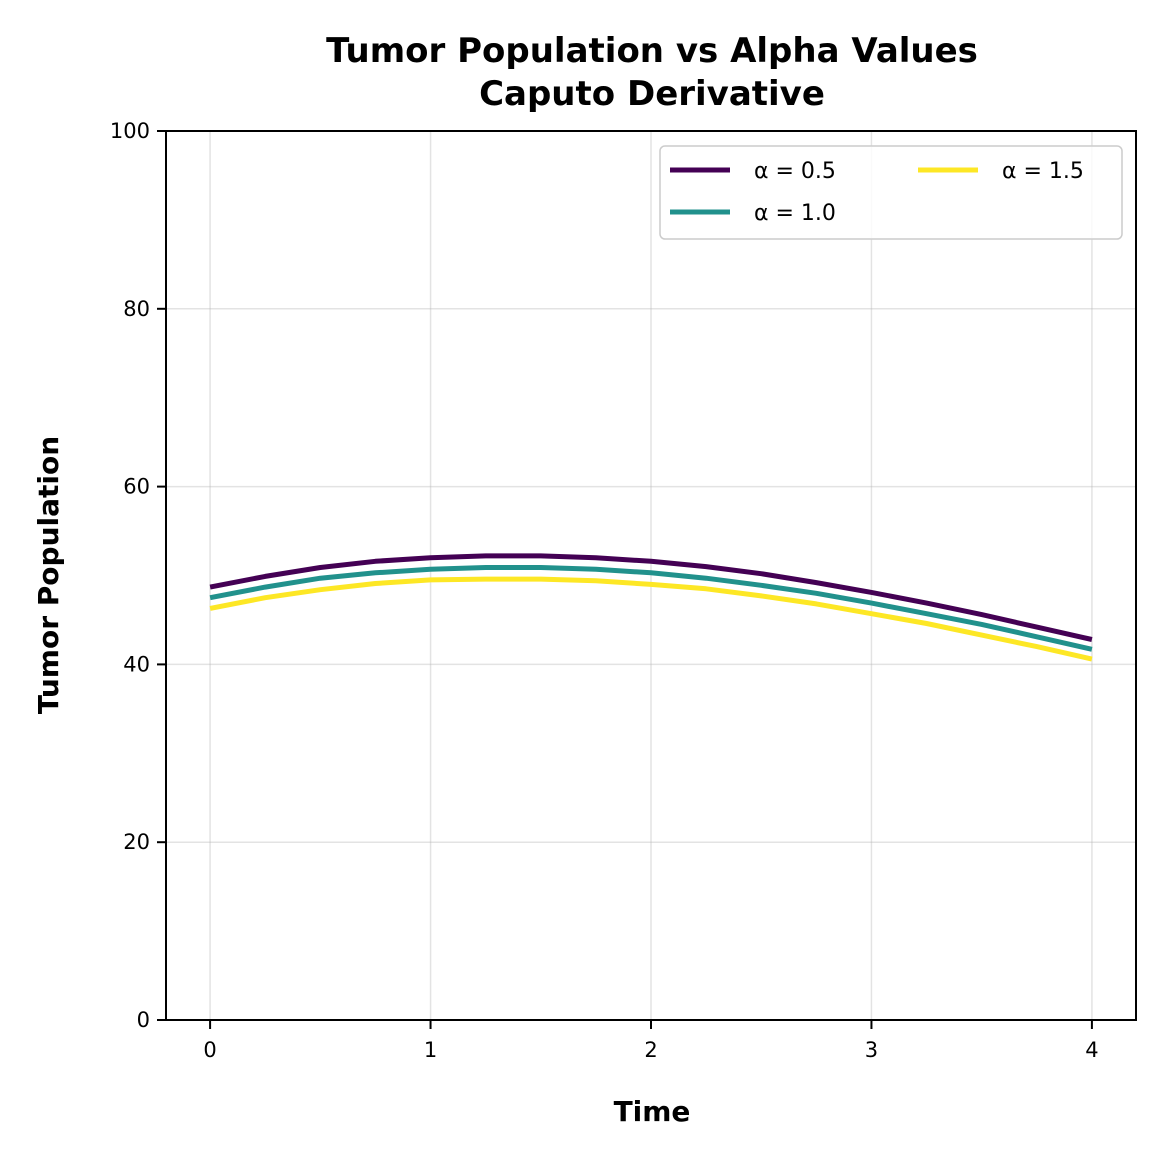 The image size is (1167, 1160). I want to click on x-axis-ticks: 0 1 2 3 4, so click(651, 1041).